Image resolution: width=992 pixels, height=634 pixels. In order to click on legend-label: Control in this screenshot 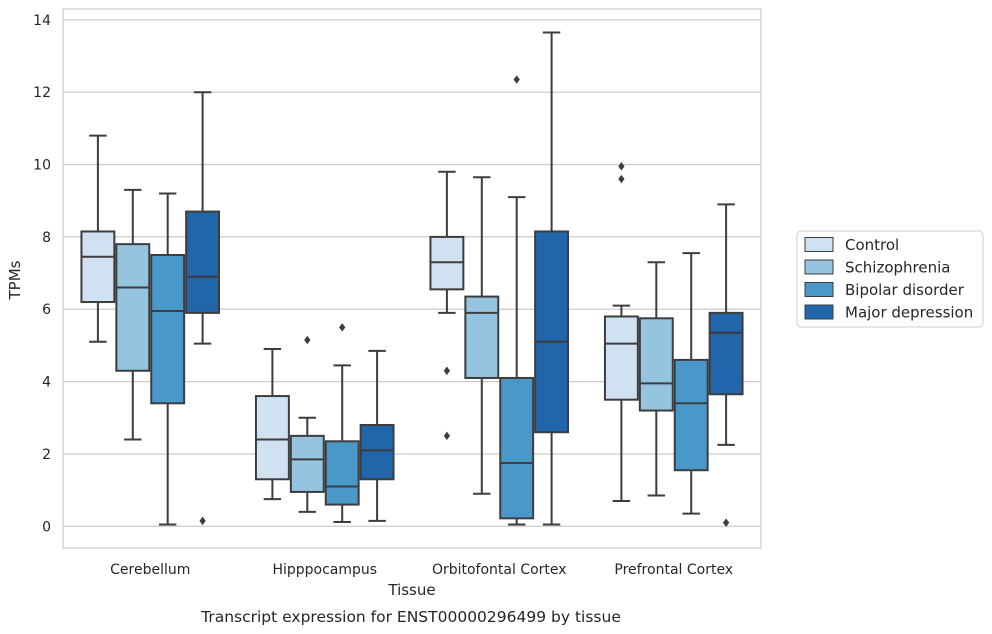, I will do `click(872, 245)`.